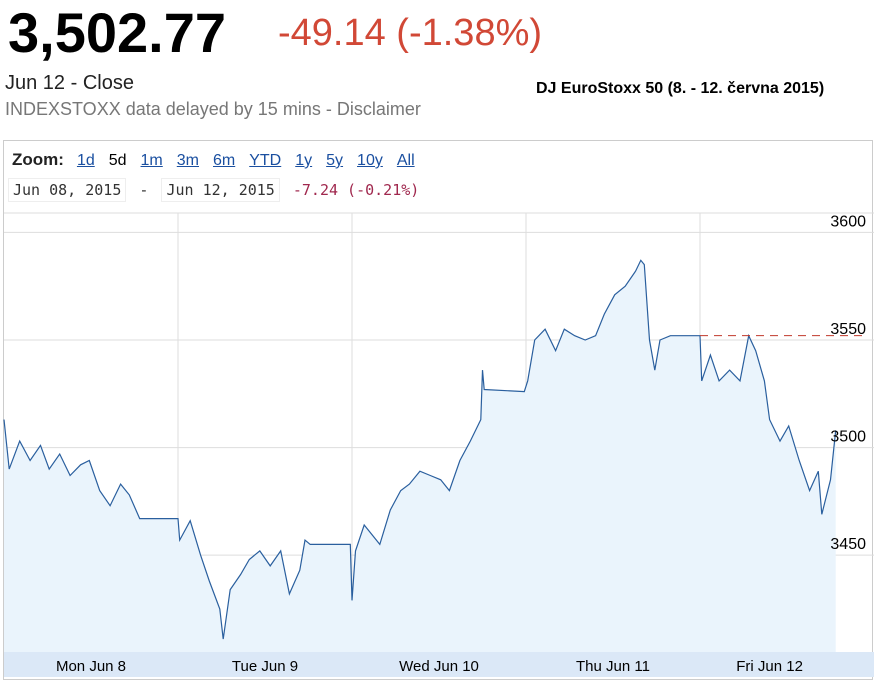 The image size is (879, 683). What do you see at coordinates (410, 33) in the screenshot?
I see `price-change: -49.14 (-1.38%)` at bounding box center [410, 33].